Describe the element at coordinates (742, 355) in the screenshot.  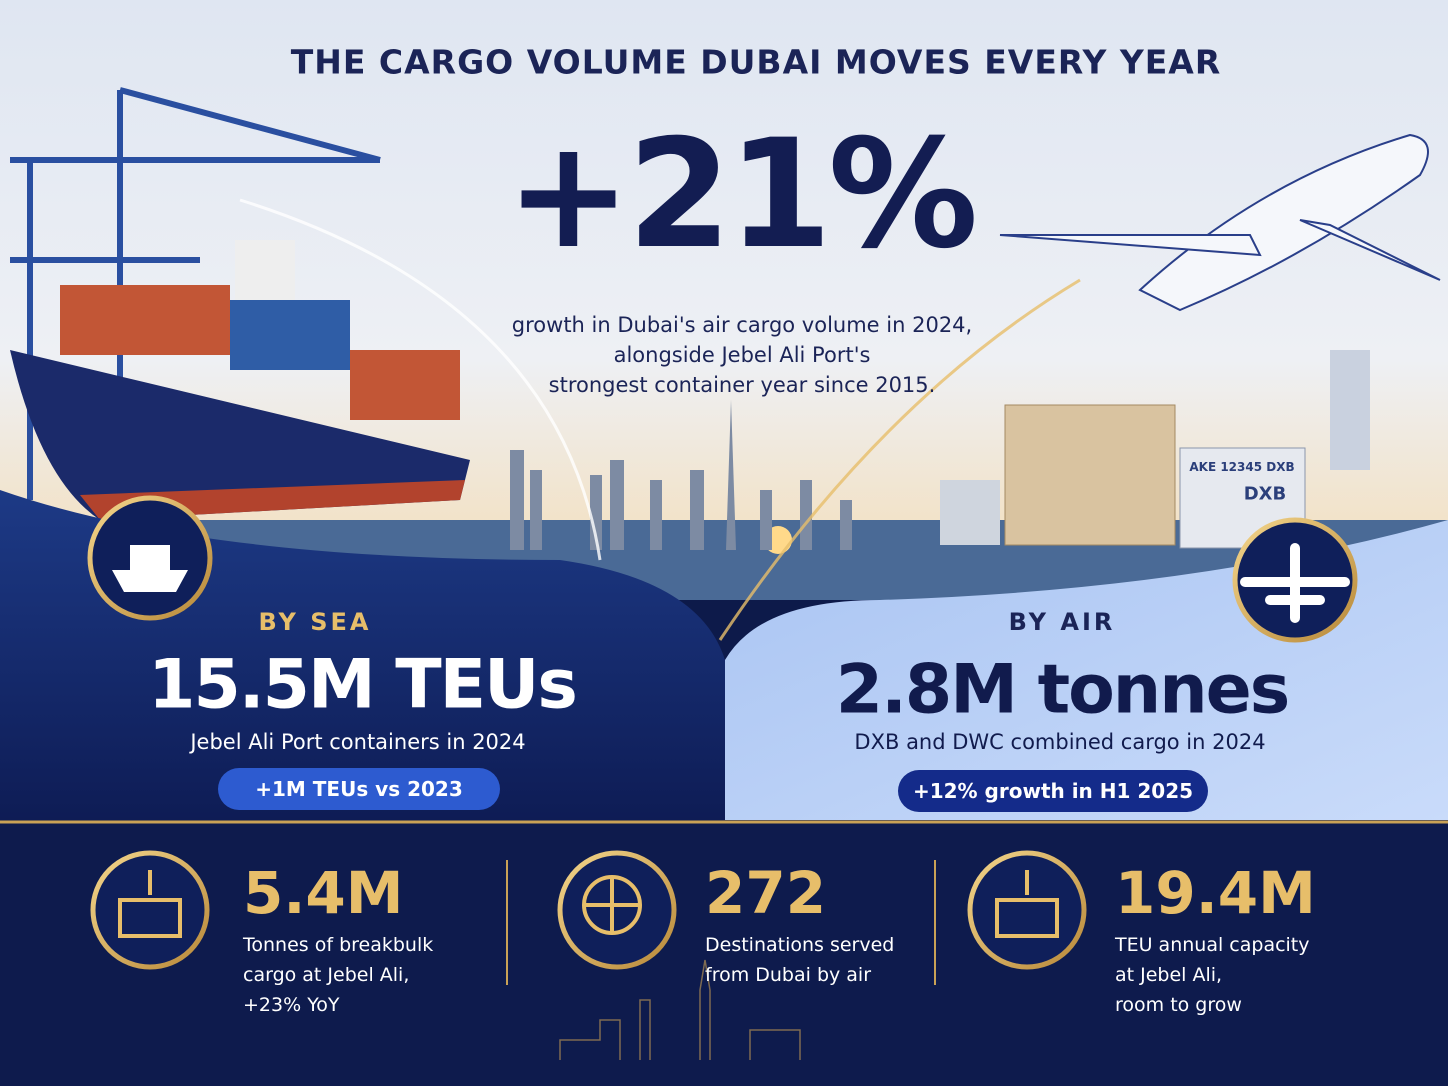
I see `description-line: alongside Jebel Ali Port's` at that location.